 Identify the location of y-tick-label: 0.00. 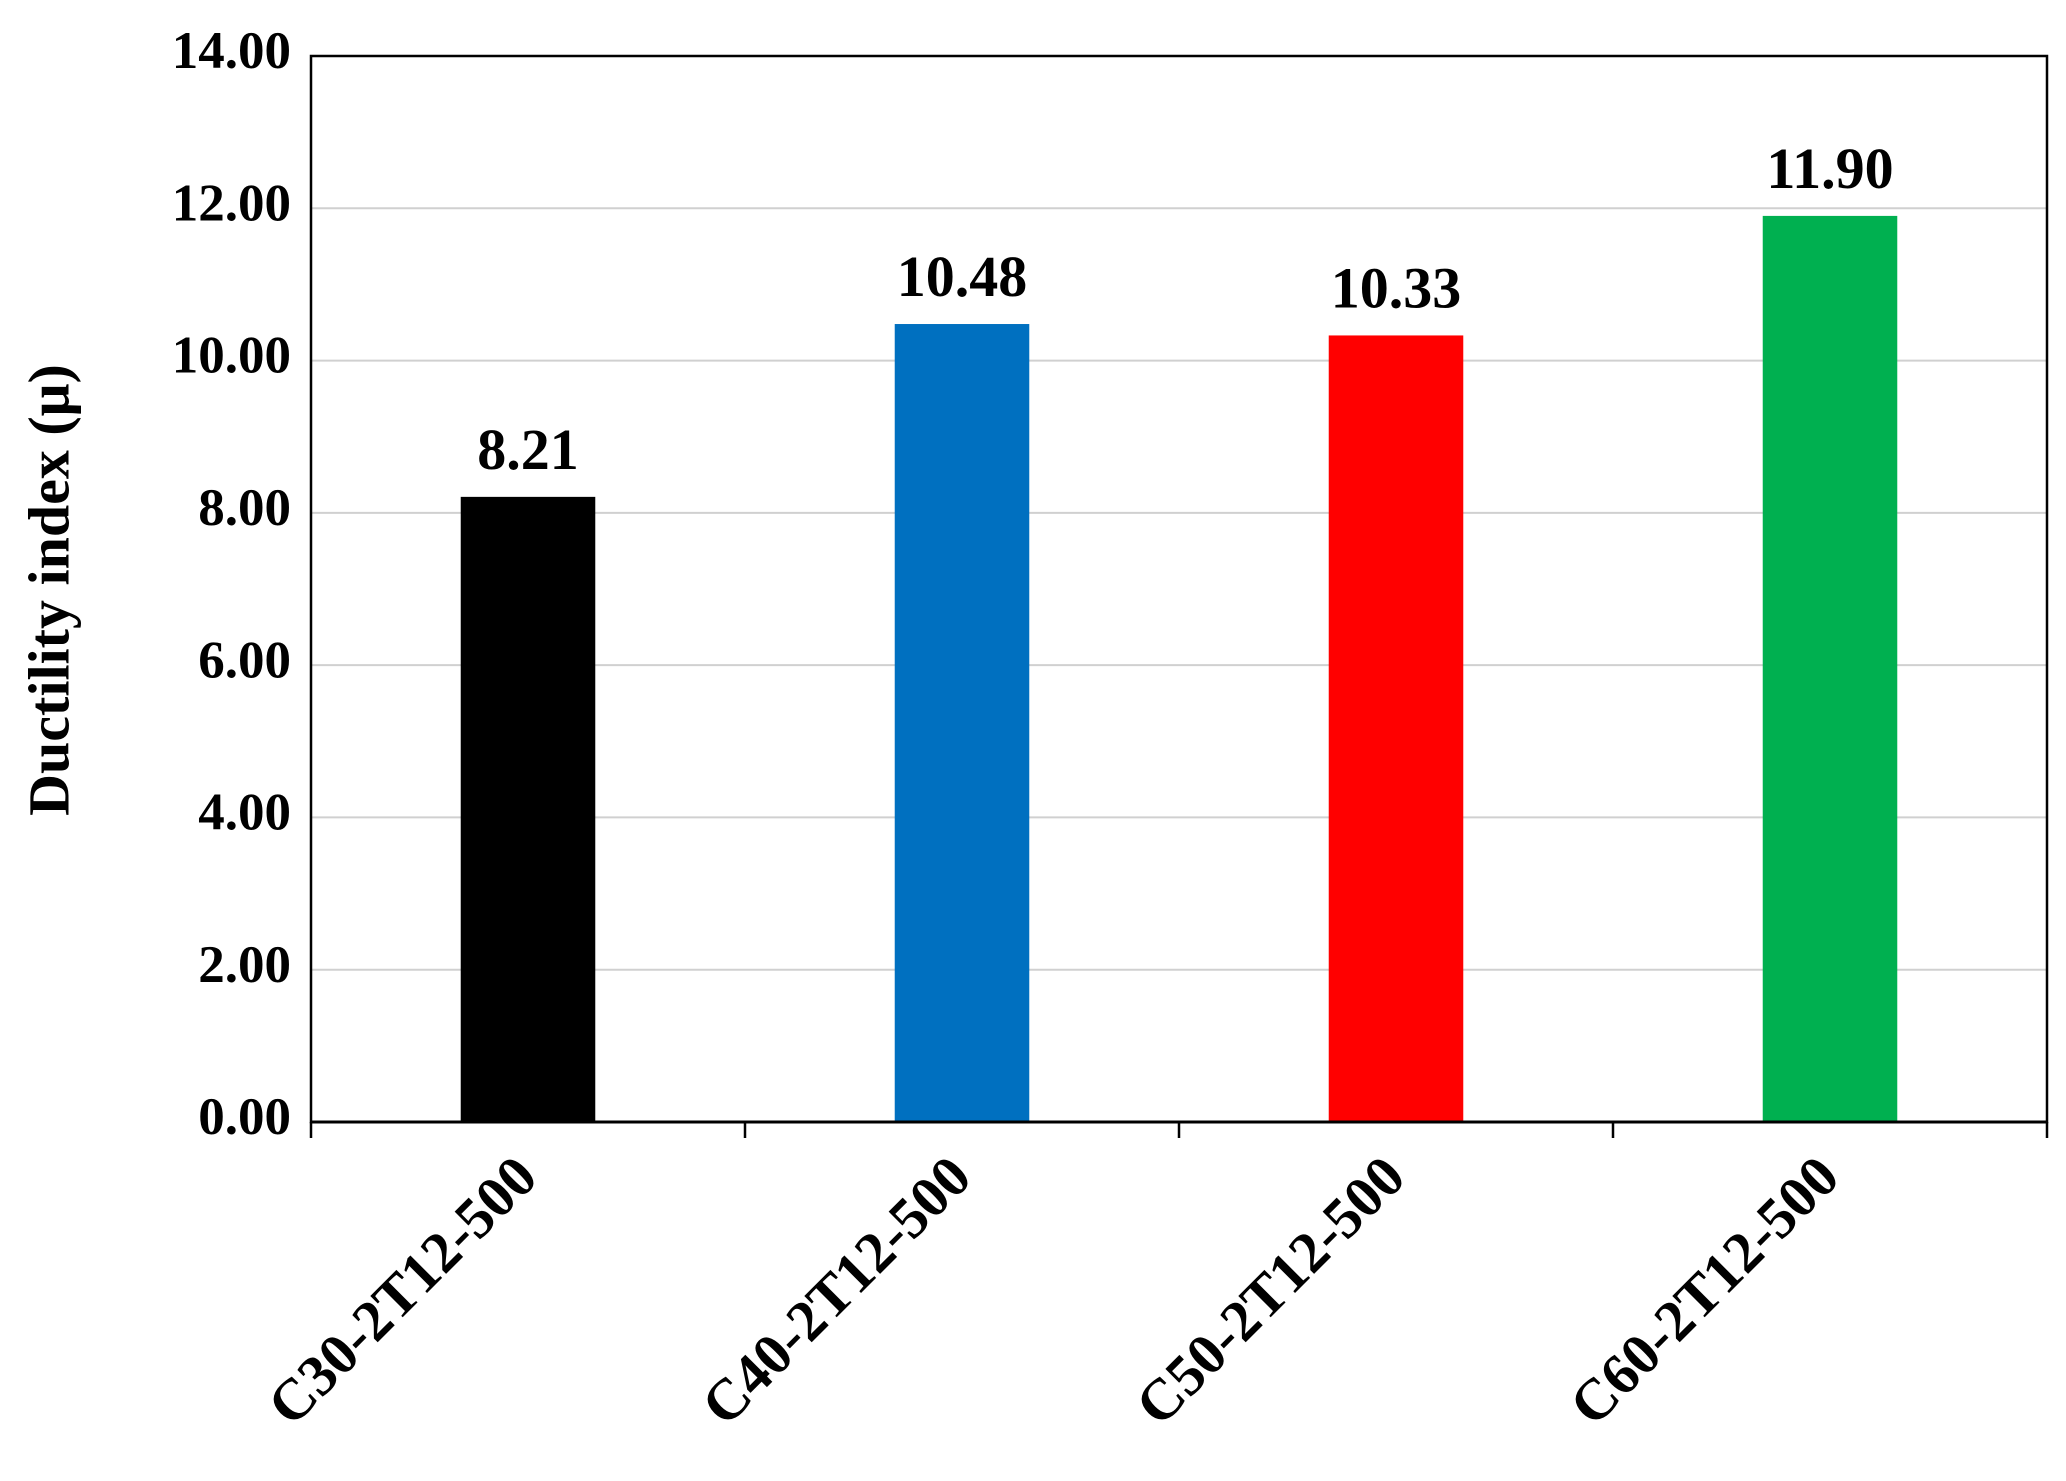
(244, 1117).